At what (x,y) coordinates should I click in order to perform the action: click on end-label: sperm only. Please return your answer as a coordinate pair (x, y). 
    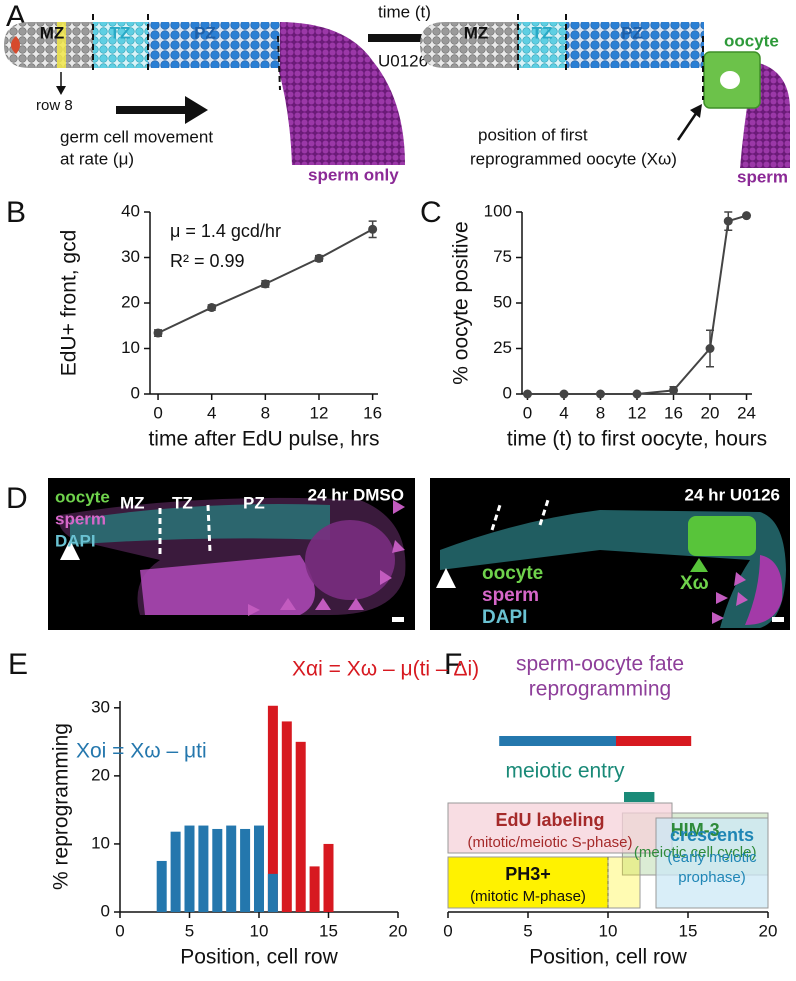
    Looking at the image, I should click on (353, 174).